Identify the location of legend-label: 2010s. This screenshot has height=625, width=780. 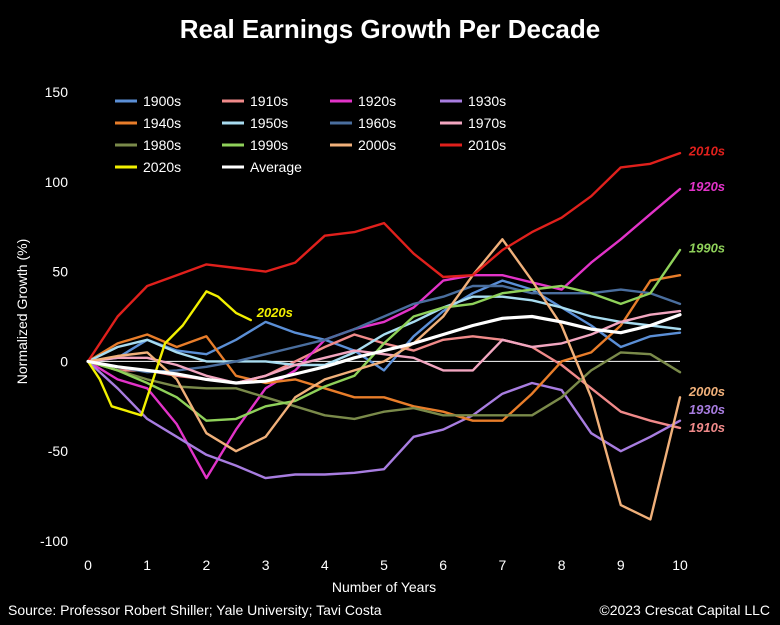
(487, 145).